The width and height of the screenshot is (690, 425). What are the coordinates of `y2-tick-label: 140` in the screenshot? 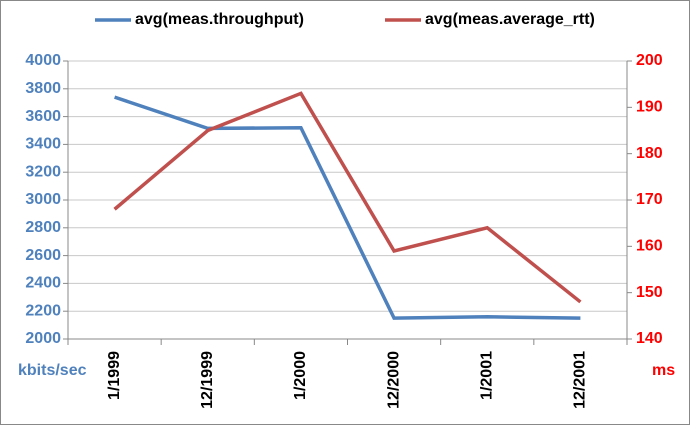 It's located at (649, 338).